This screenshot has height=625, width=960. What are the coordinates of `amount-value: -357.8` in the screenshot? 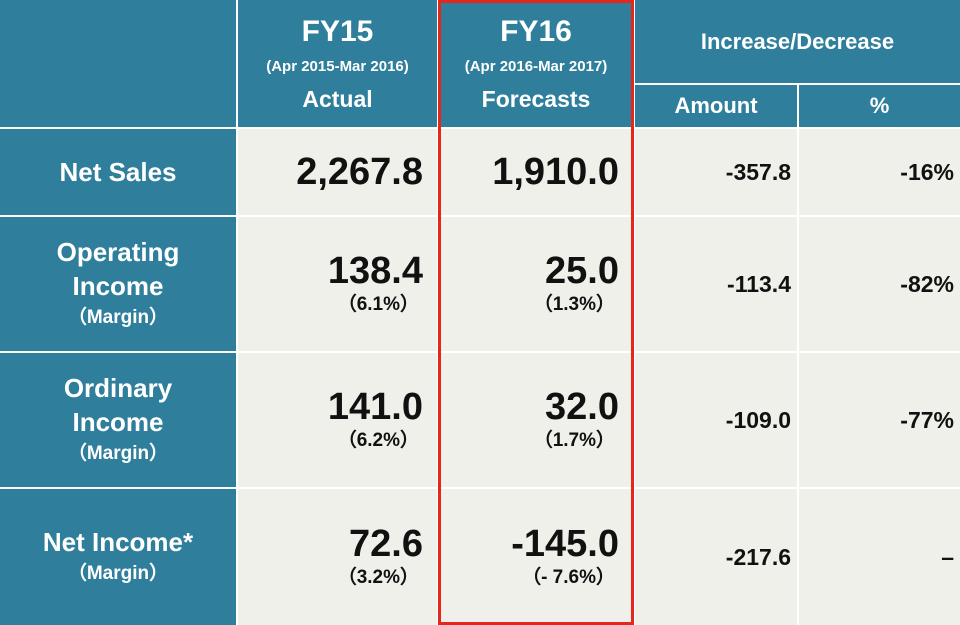 It's located at (758, 171).